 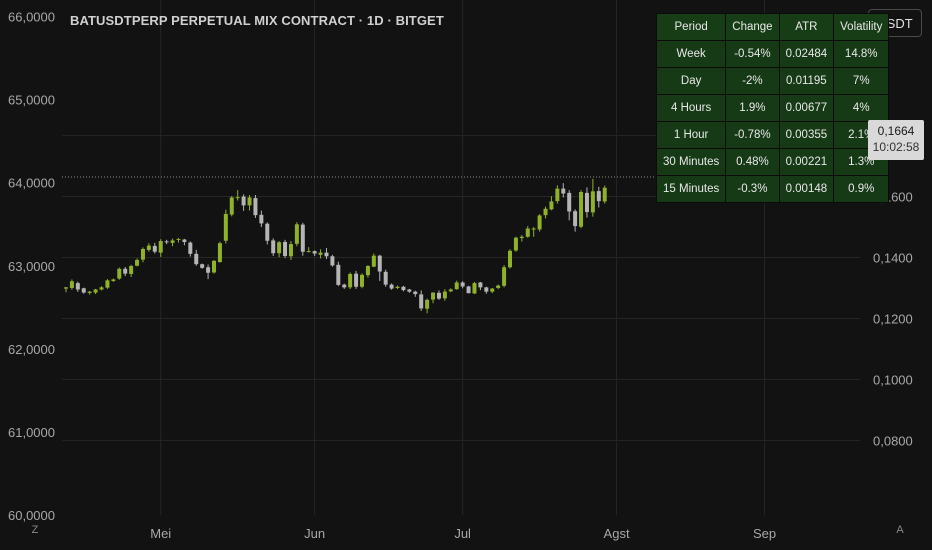 I want to click on zoom-reset-button: Z, so click(x=35, y=530).